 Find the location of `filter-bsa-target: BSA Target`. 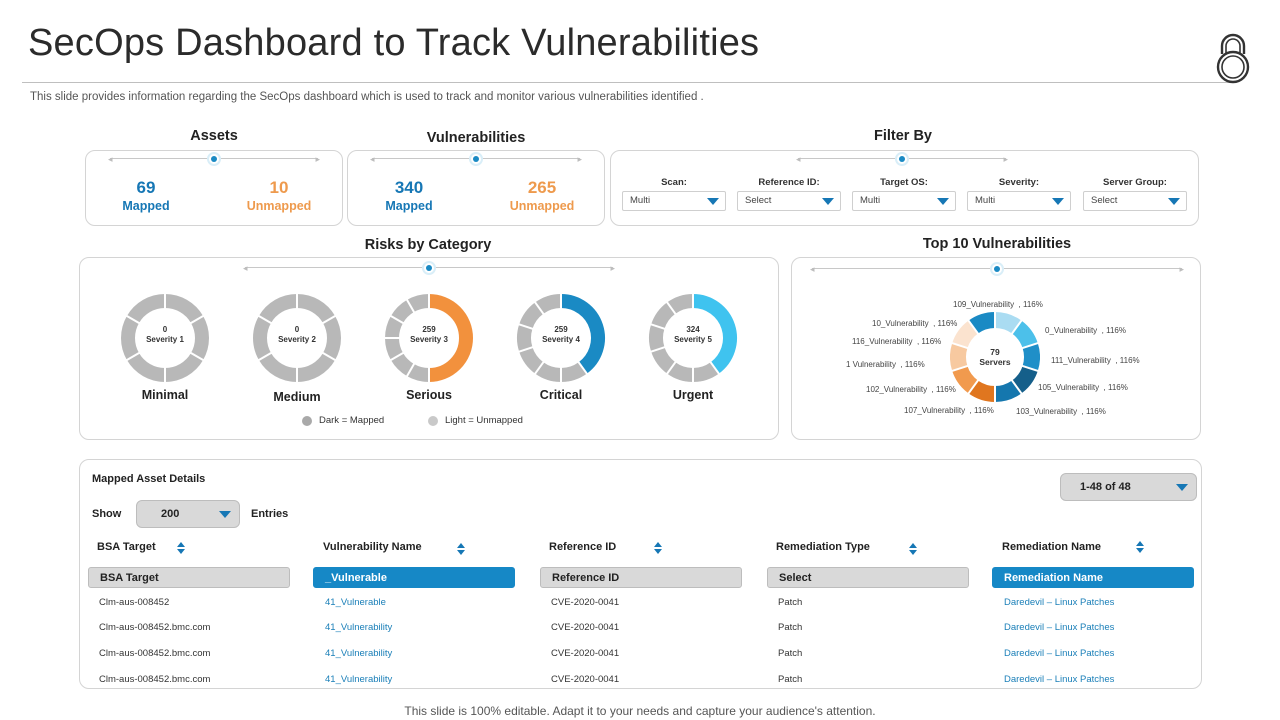

filter-bsa-target: BSA Target is located at coordinates (189, 577).